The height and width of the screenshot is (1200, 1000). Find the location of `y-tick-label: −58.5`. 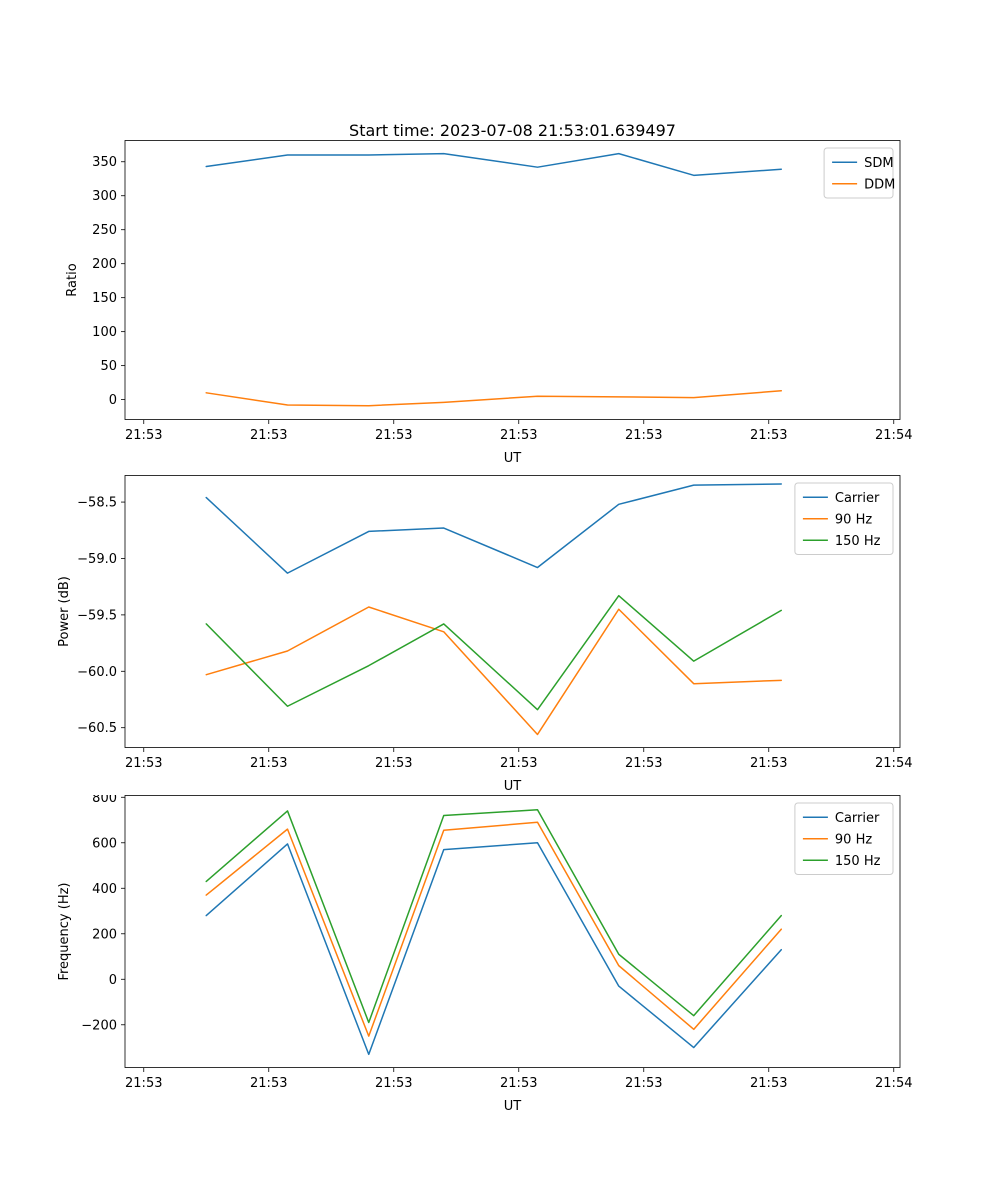

y-tick-label: −58.5 is located at coordinates (97, 503).